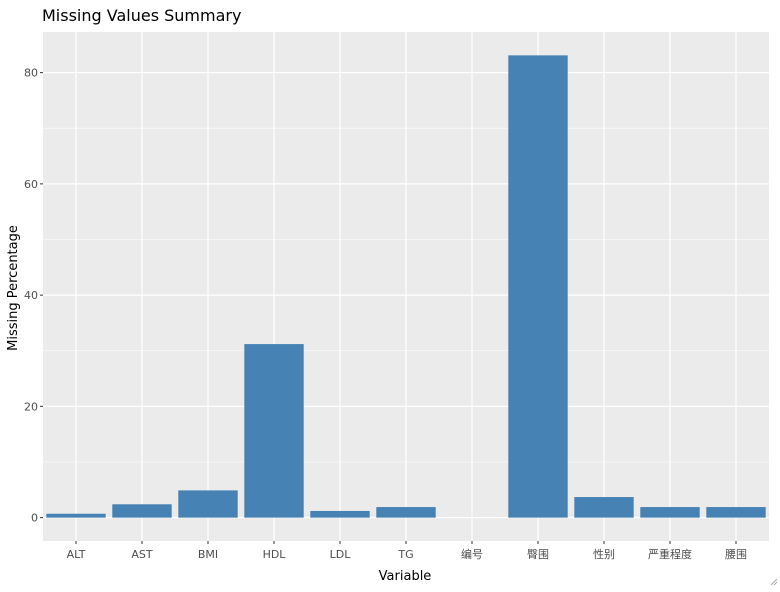  What do you see at coordinates (538, 286) in the screenshot?
I see `bar-臀围` at bounding box center [538, 286].